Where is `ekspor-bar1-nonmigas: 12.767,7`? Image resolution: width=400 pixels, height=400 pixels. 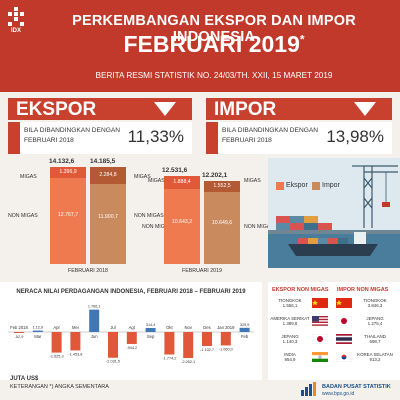
ekspor-bar1-nonmigas: 12.767,7 is located at coordinates (68, 221).